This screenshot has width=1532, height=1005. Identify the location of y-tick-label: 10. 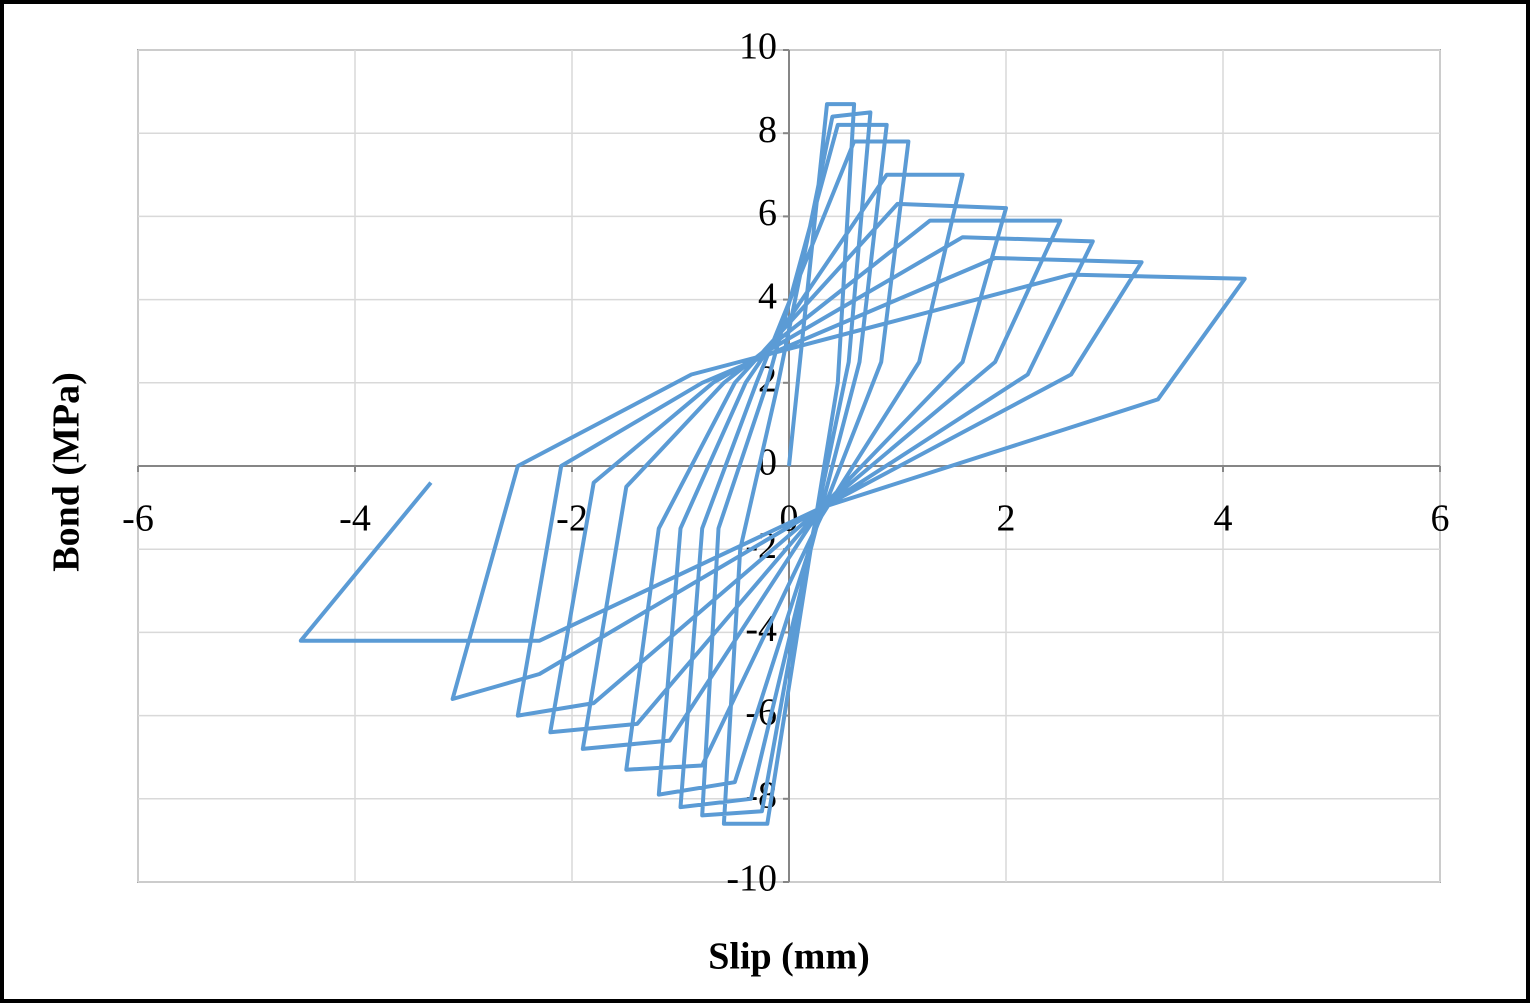
(758, 47).